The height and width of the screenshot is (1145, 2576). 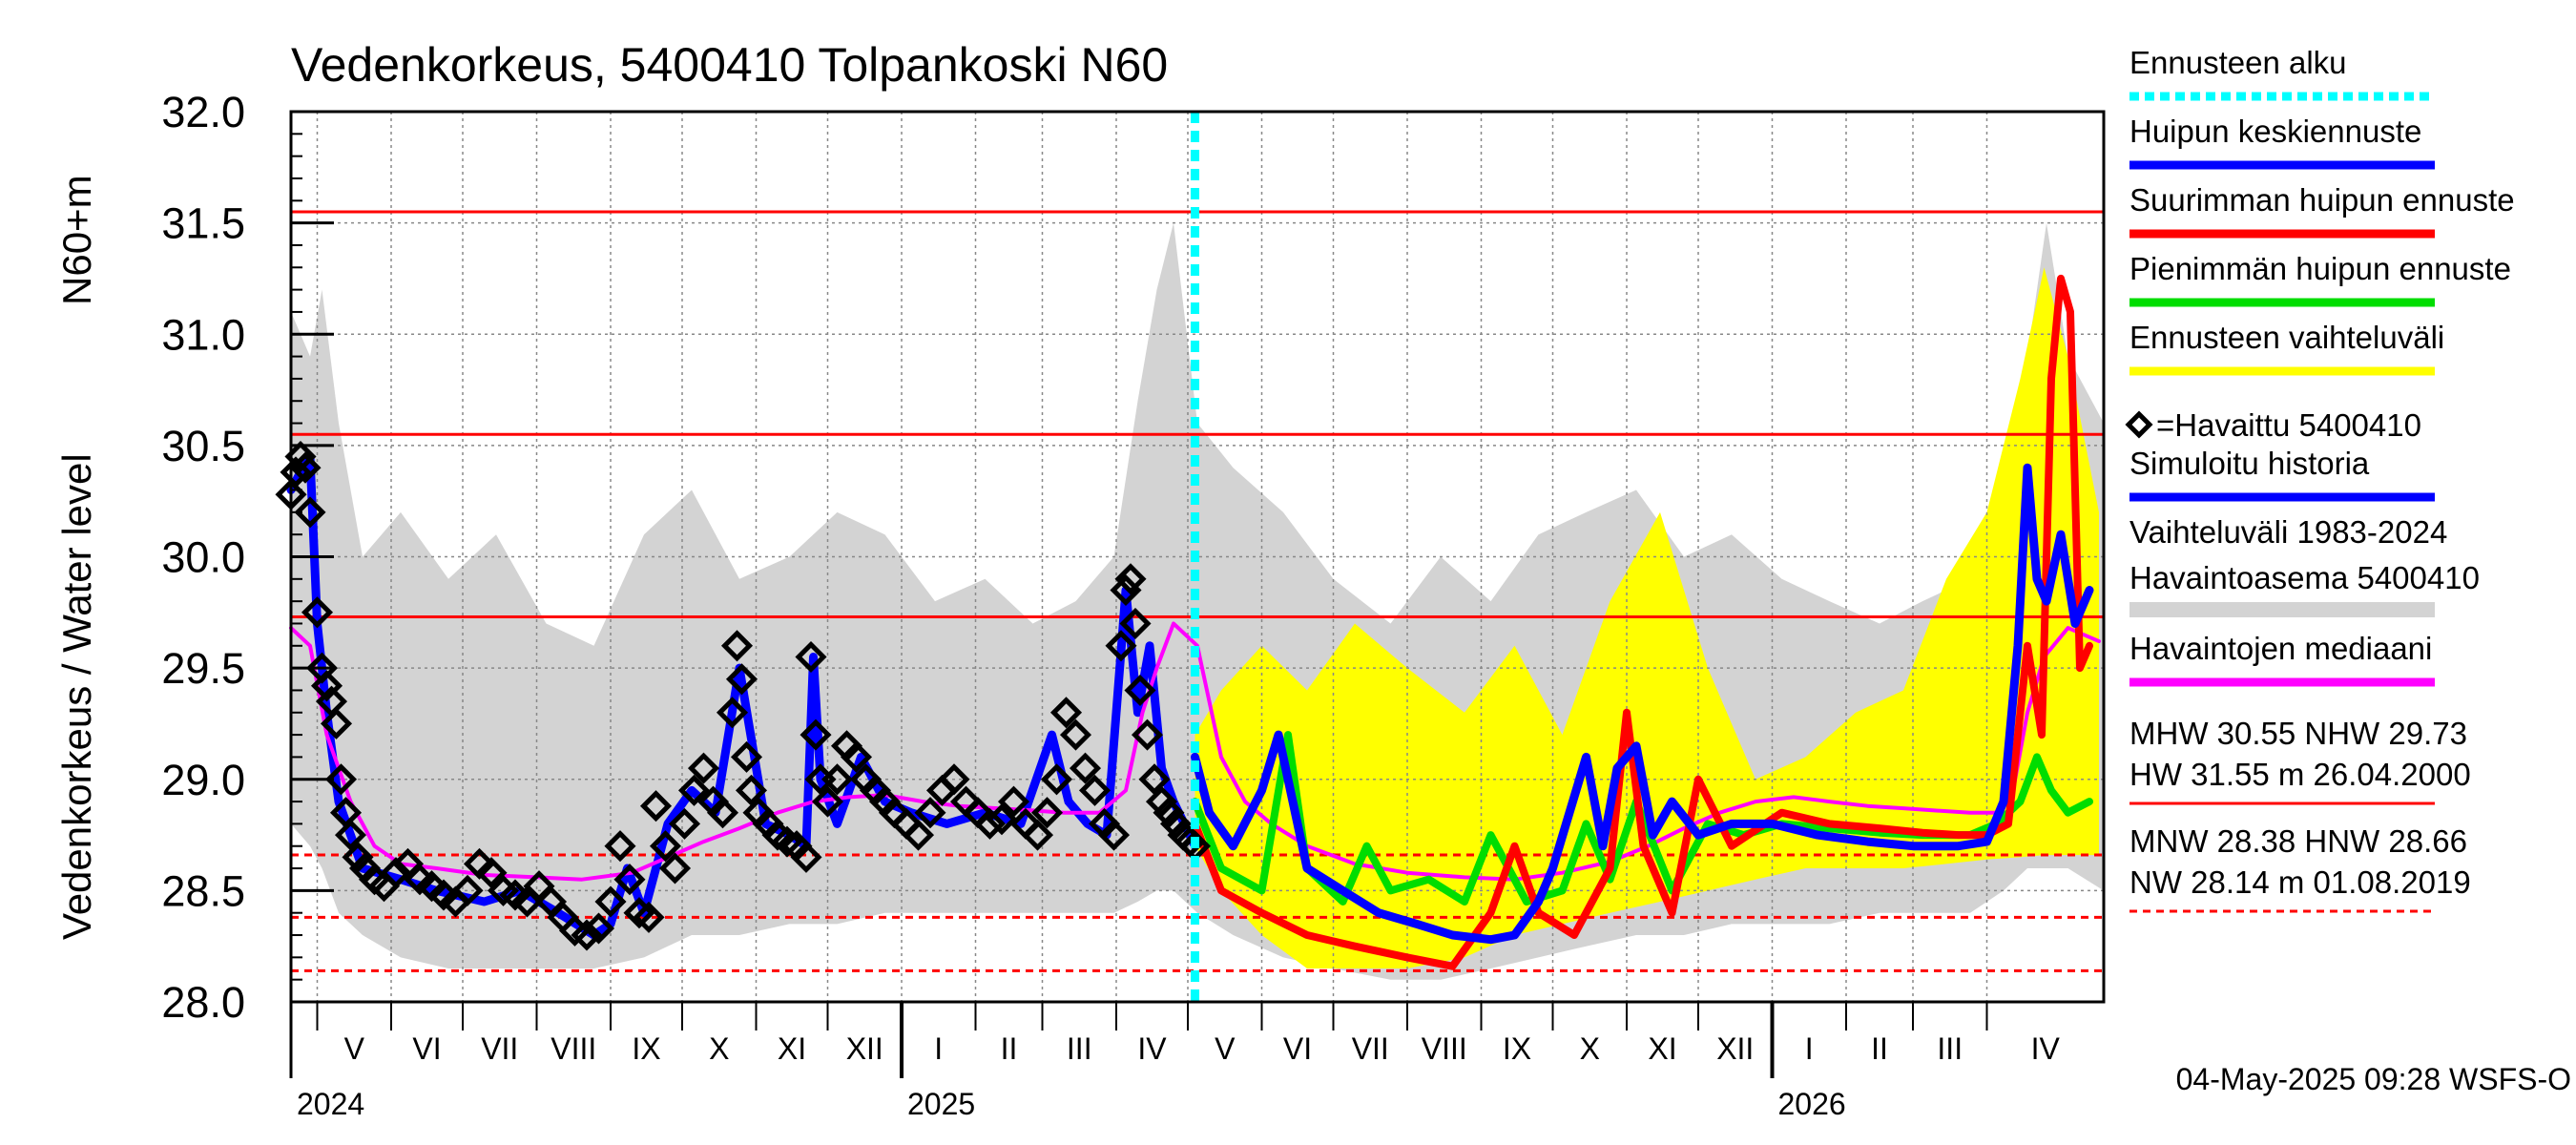 I want to click on y-tick-label: 28.0, so click(x=203, y=1003).